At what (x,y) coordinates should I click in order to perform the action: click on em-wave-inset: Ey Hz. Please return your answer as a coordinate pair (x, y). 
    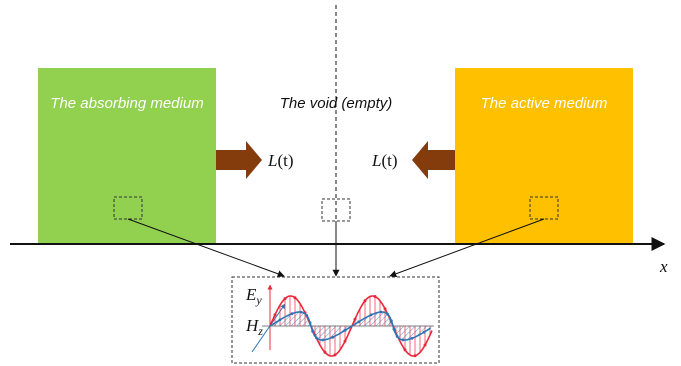
    Looking at the image, I should click on (335, 320).